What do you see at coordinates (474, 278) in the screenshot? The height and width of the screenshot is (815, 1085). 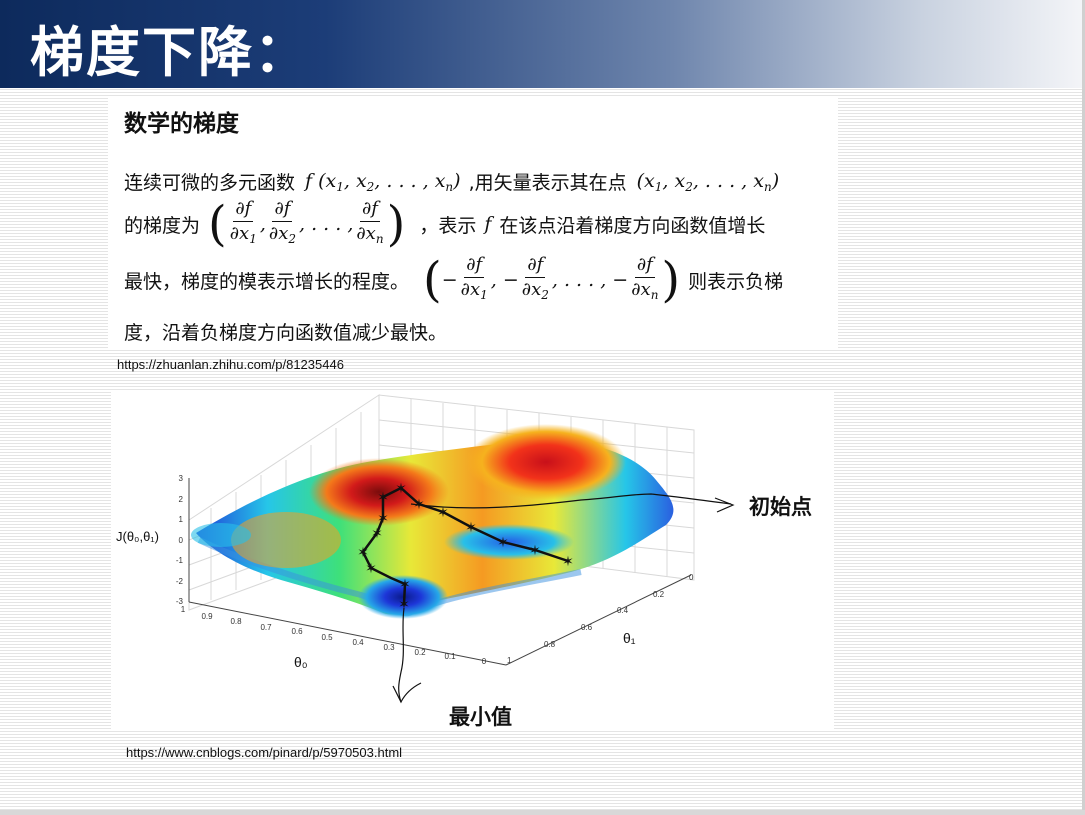 I see `neg-partial-fraction-x1: ∂f ∂x1` at bounding box center [474, 278].